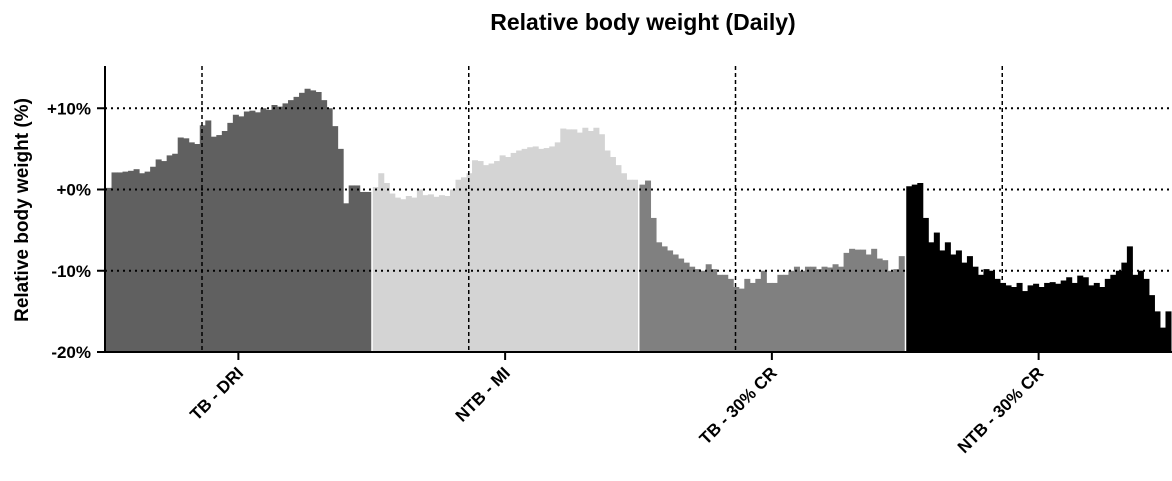 Image resolution: width=1172 pixels, height=481 pixels. I want to click on x-tick-label: TB - DRI, so click(216, 393).